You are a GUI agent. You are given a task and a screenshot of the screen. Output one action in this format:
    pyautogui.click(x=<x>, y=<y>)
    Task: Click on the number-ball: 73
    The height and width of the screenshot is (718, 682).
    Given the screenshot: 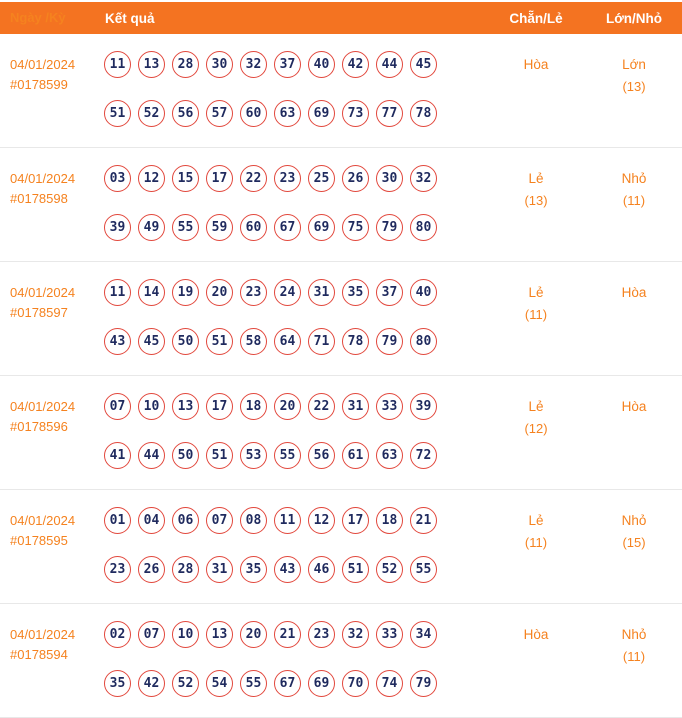 What is the action you would take?
    pyautogui.click(x=355, y=113)
    